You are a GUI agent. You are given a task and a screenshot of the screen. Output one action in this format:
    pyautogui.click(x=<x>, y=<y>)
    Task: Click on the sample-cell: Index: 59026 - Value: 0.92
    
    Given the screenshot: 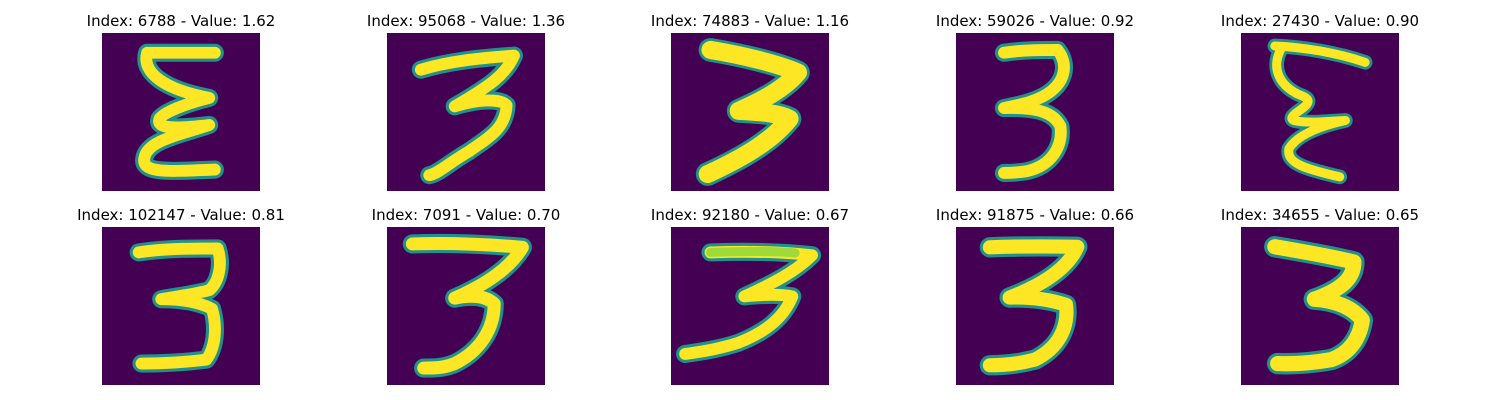 What is the action you would take?
    pyautogui.click(x=1035, y=107)
    